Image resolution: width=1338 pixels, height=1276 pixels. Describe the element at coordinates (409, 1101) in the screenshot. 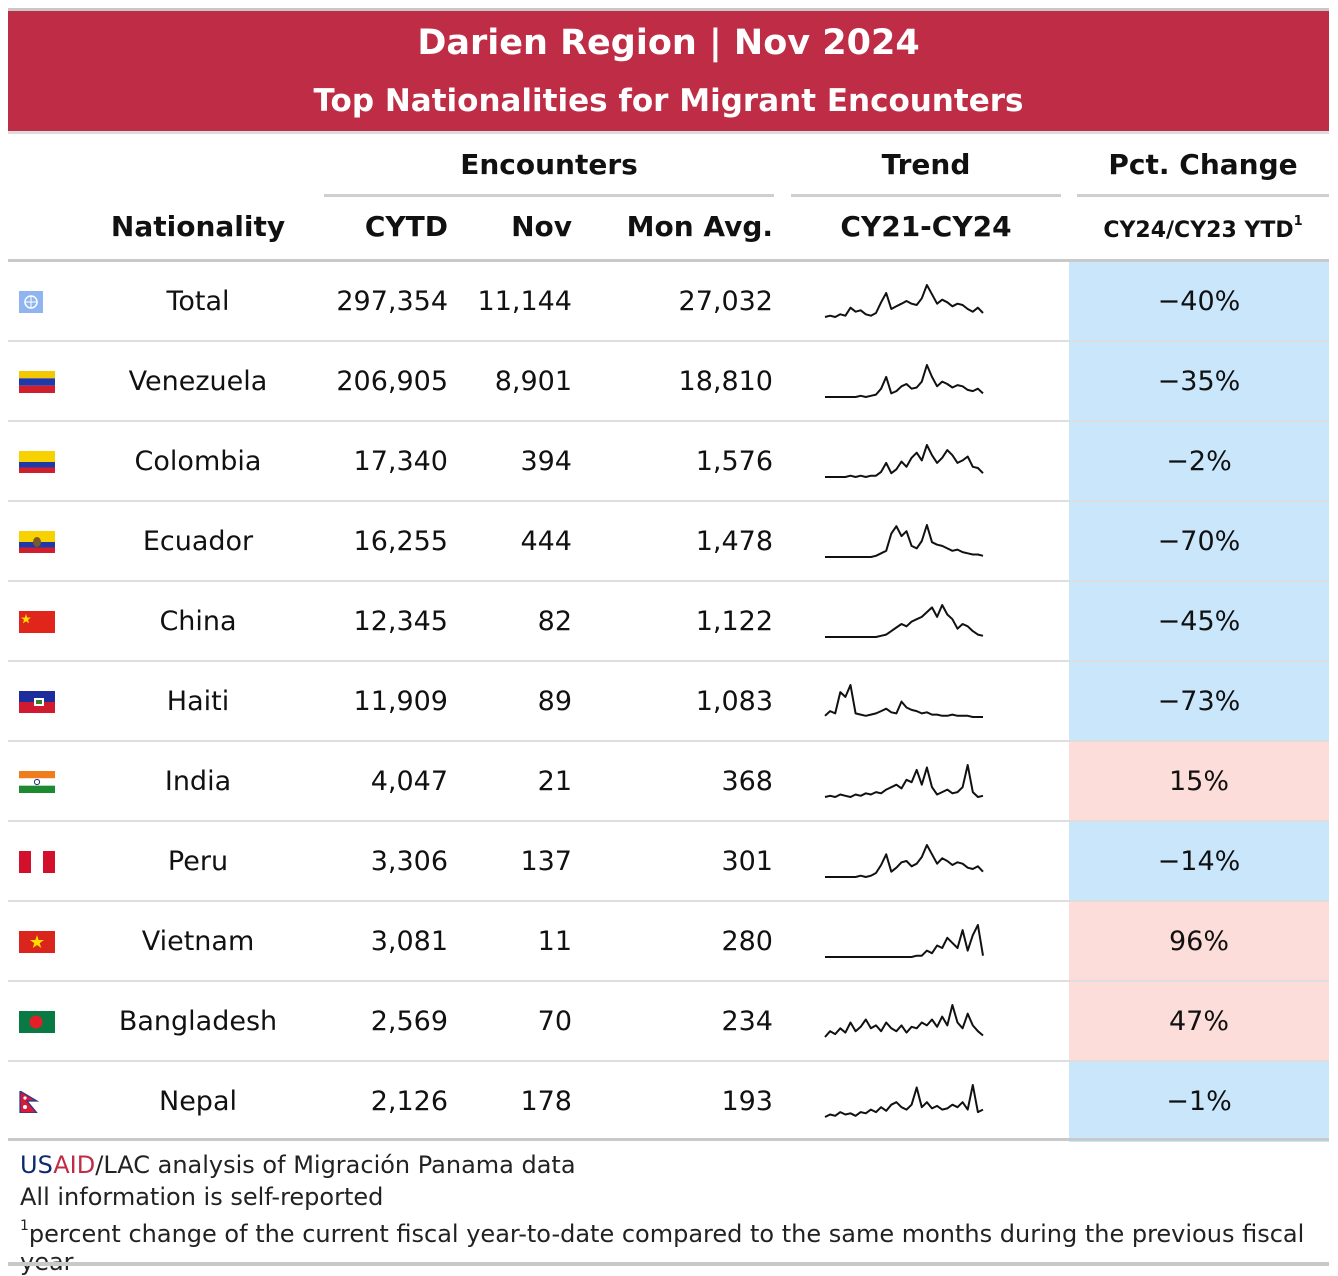

I see `cytd-cell: 2,126` at that location.